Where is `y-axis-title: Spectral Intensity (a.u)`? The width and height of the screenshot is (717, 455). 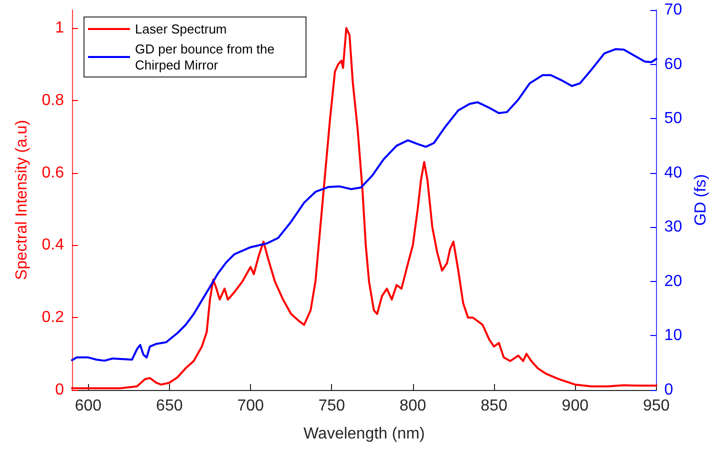 y-axis-title: Spectral Intensity (a.u) is located at coordinates (22, 200).